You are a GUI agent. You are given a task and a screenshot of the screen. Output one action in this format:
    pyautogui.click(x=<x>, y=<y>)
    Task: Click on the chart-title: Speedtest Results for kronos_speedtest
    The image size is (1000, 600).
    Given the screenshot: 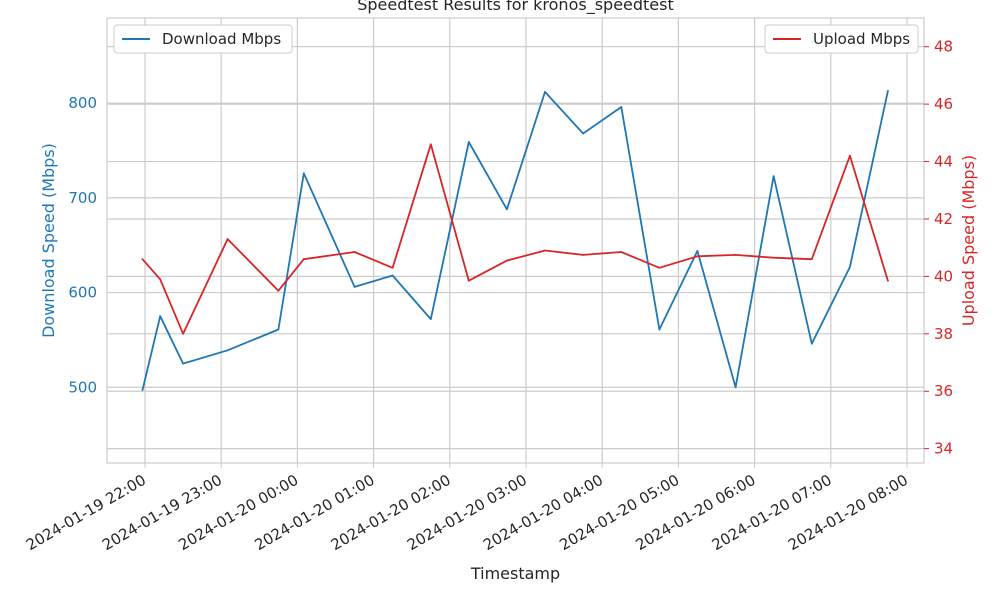 What is the action you would take?
    pyautogui.click(x=515, y=7)
    